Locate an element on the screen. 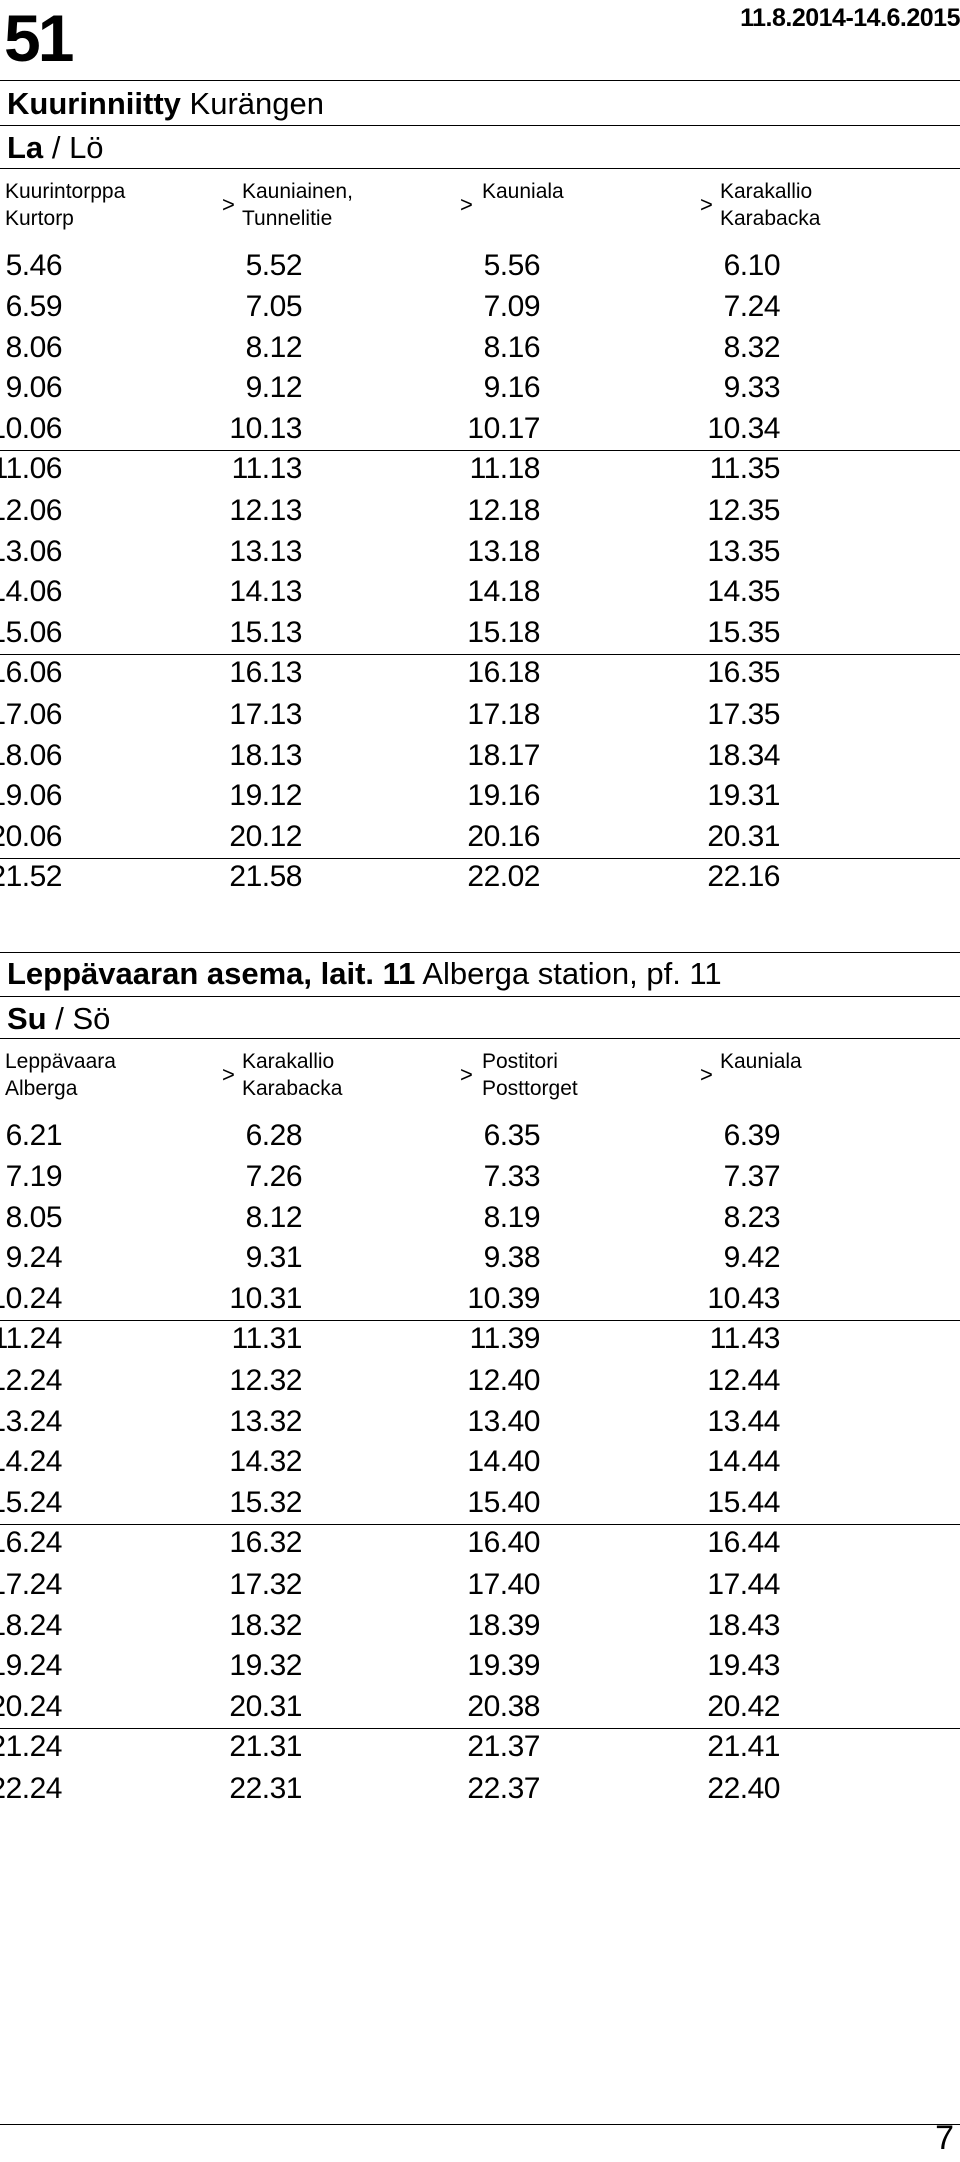 The height and width of the screenshot is (2162, 960). timetable-row: 5.46 5.52 5.56 6.10 is located at coordinates (480, 266).